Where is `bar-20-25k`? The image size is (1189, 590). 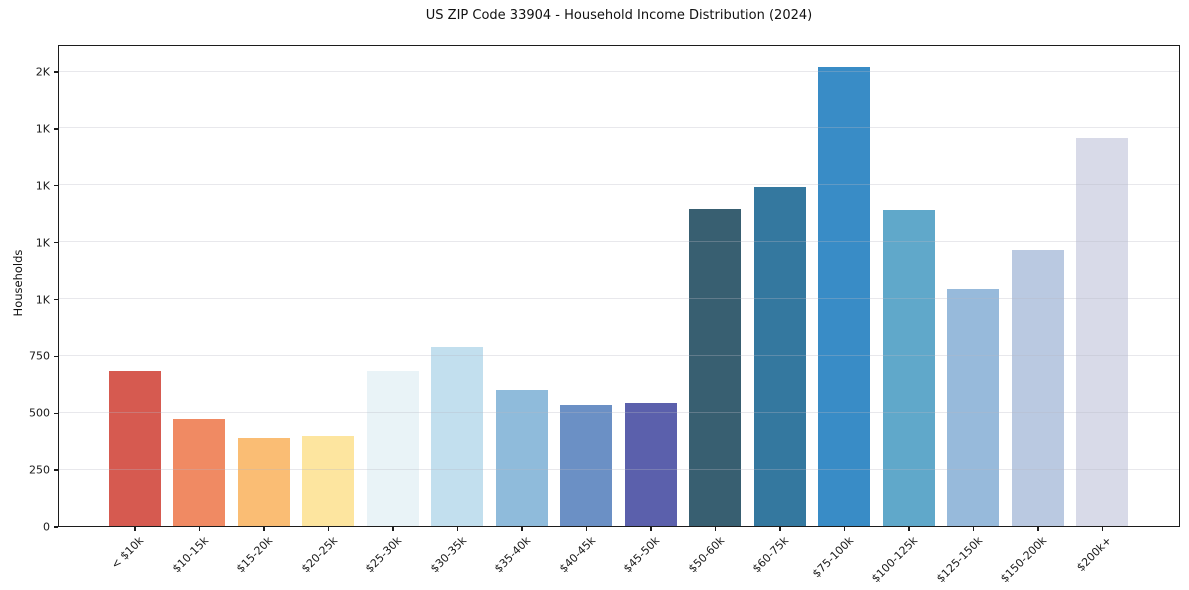 bar-20-25k is located at coordinates (328, 480).